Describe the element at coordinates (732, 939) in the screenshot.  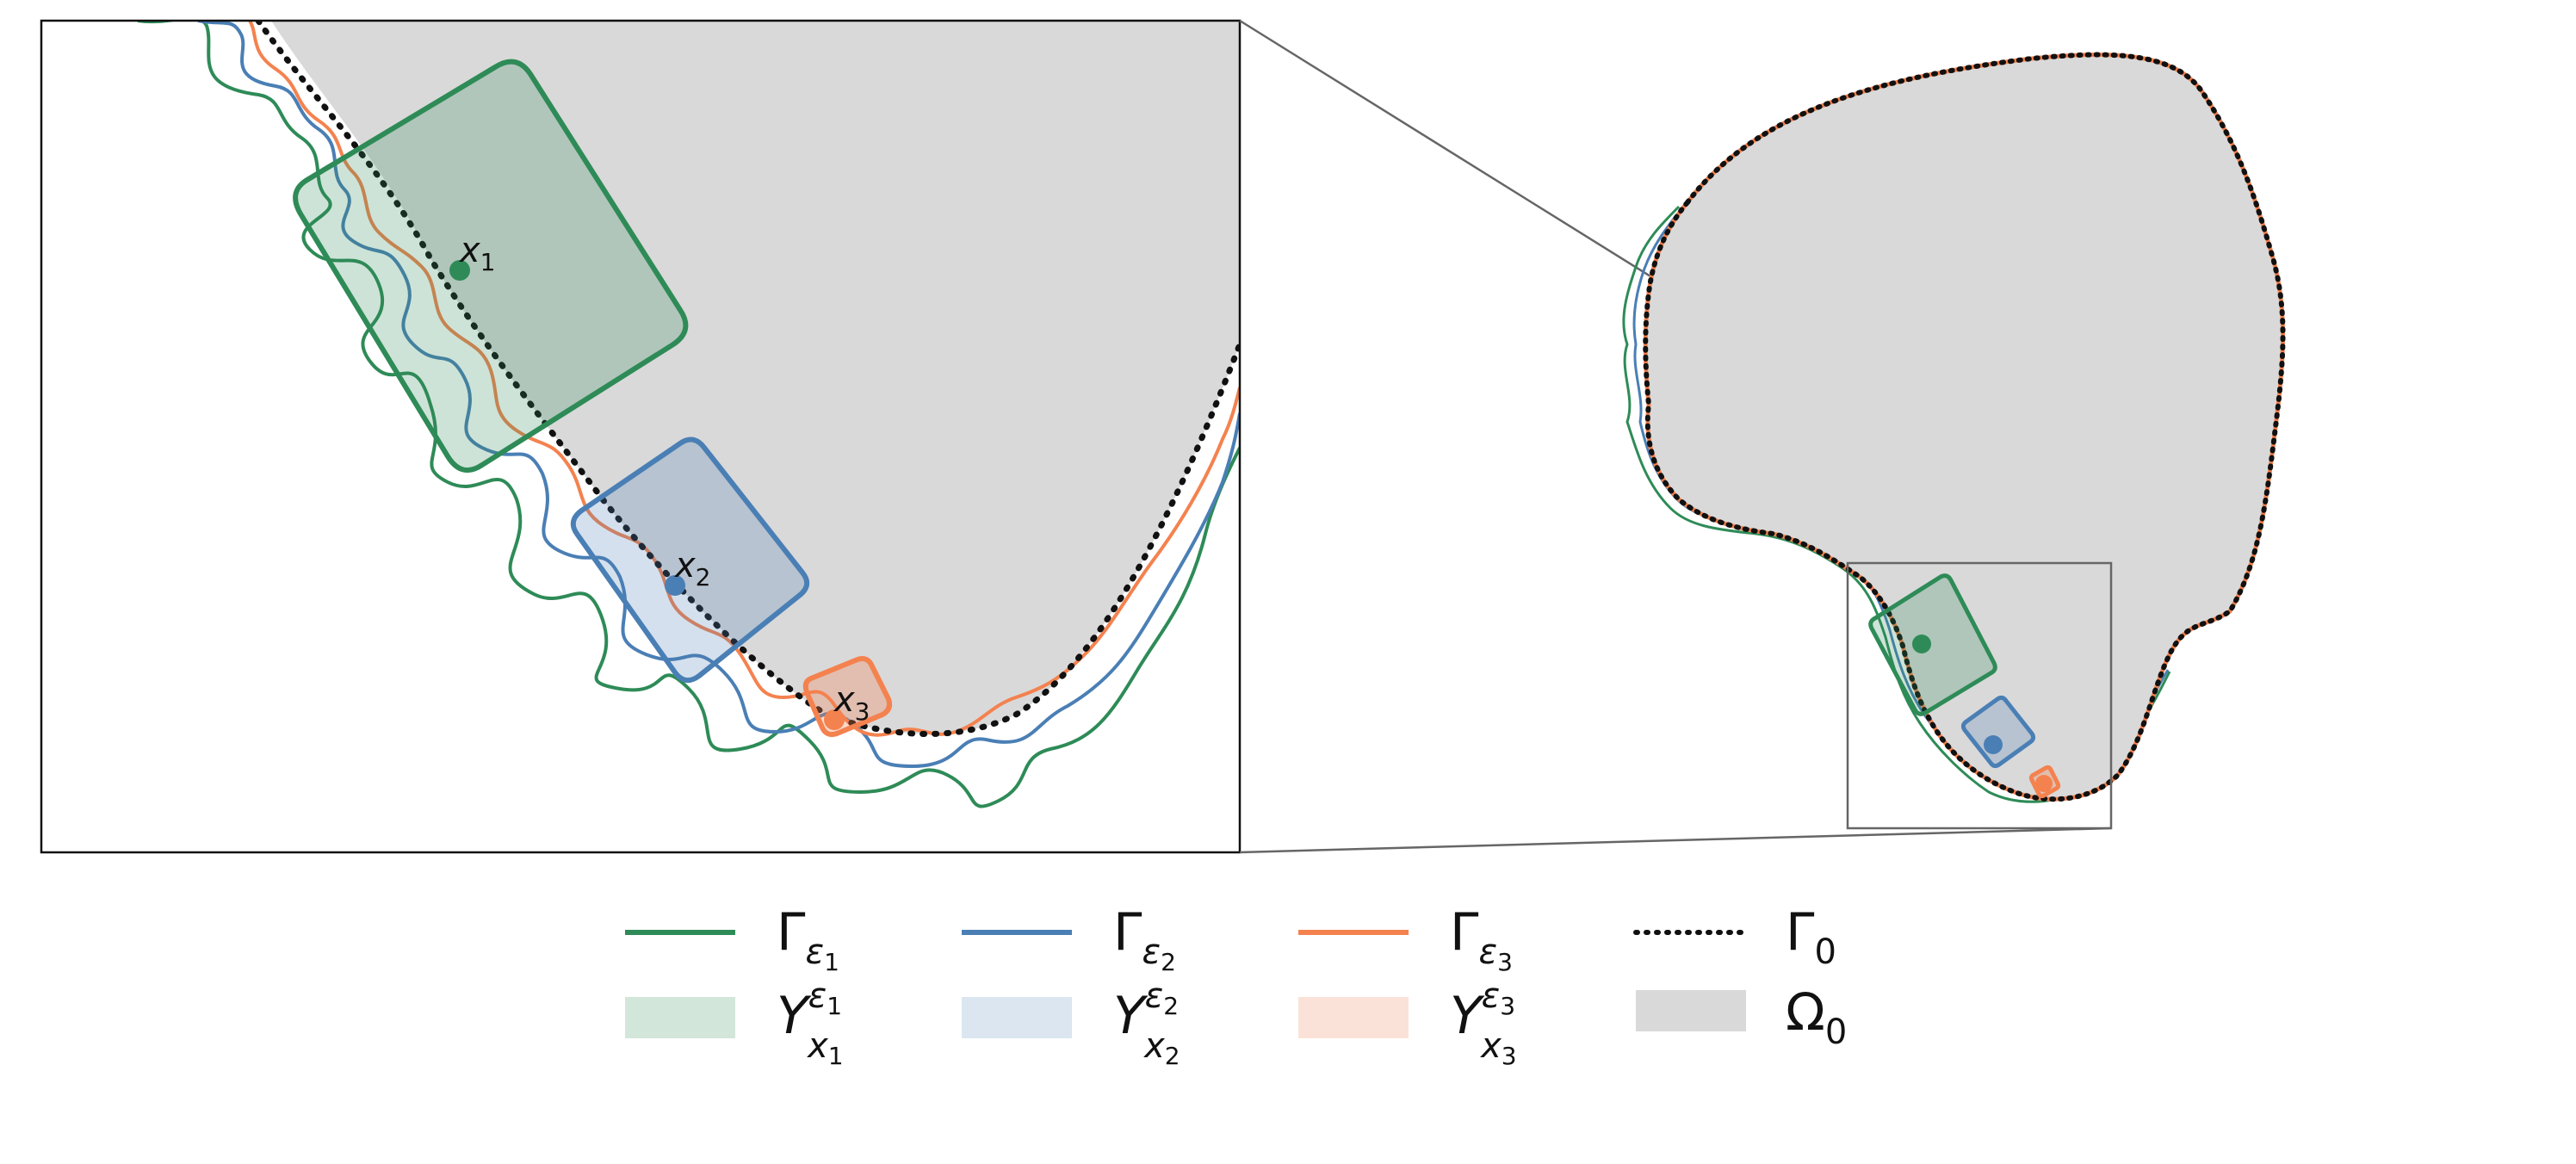
I see `legend-entry-gamma-eps1: Γε1` at that location.